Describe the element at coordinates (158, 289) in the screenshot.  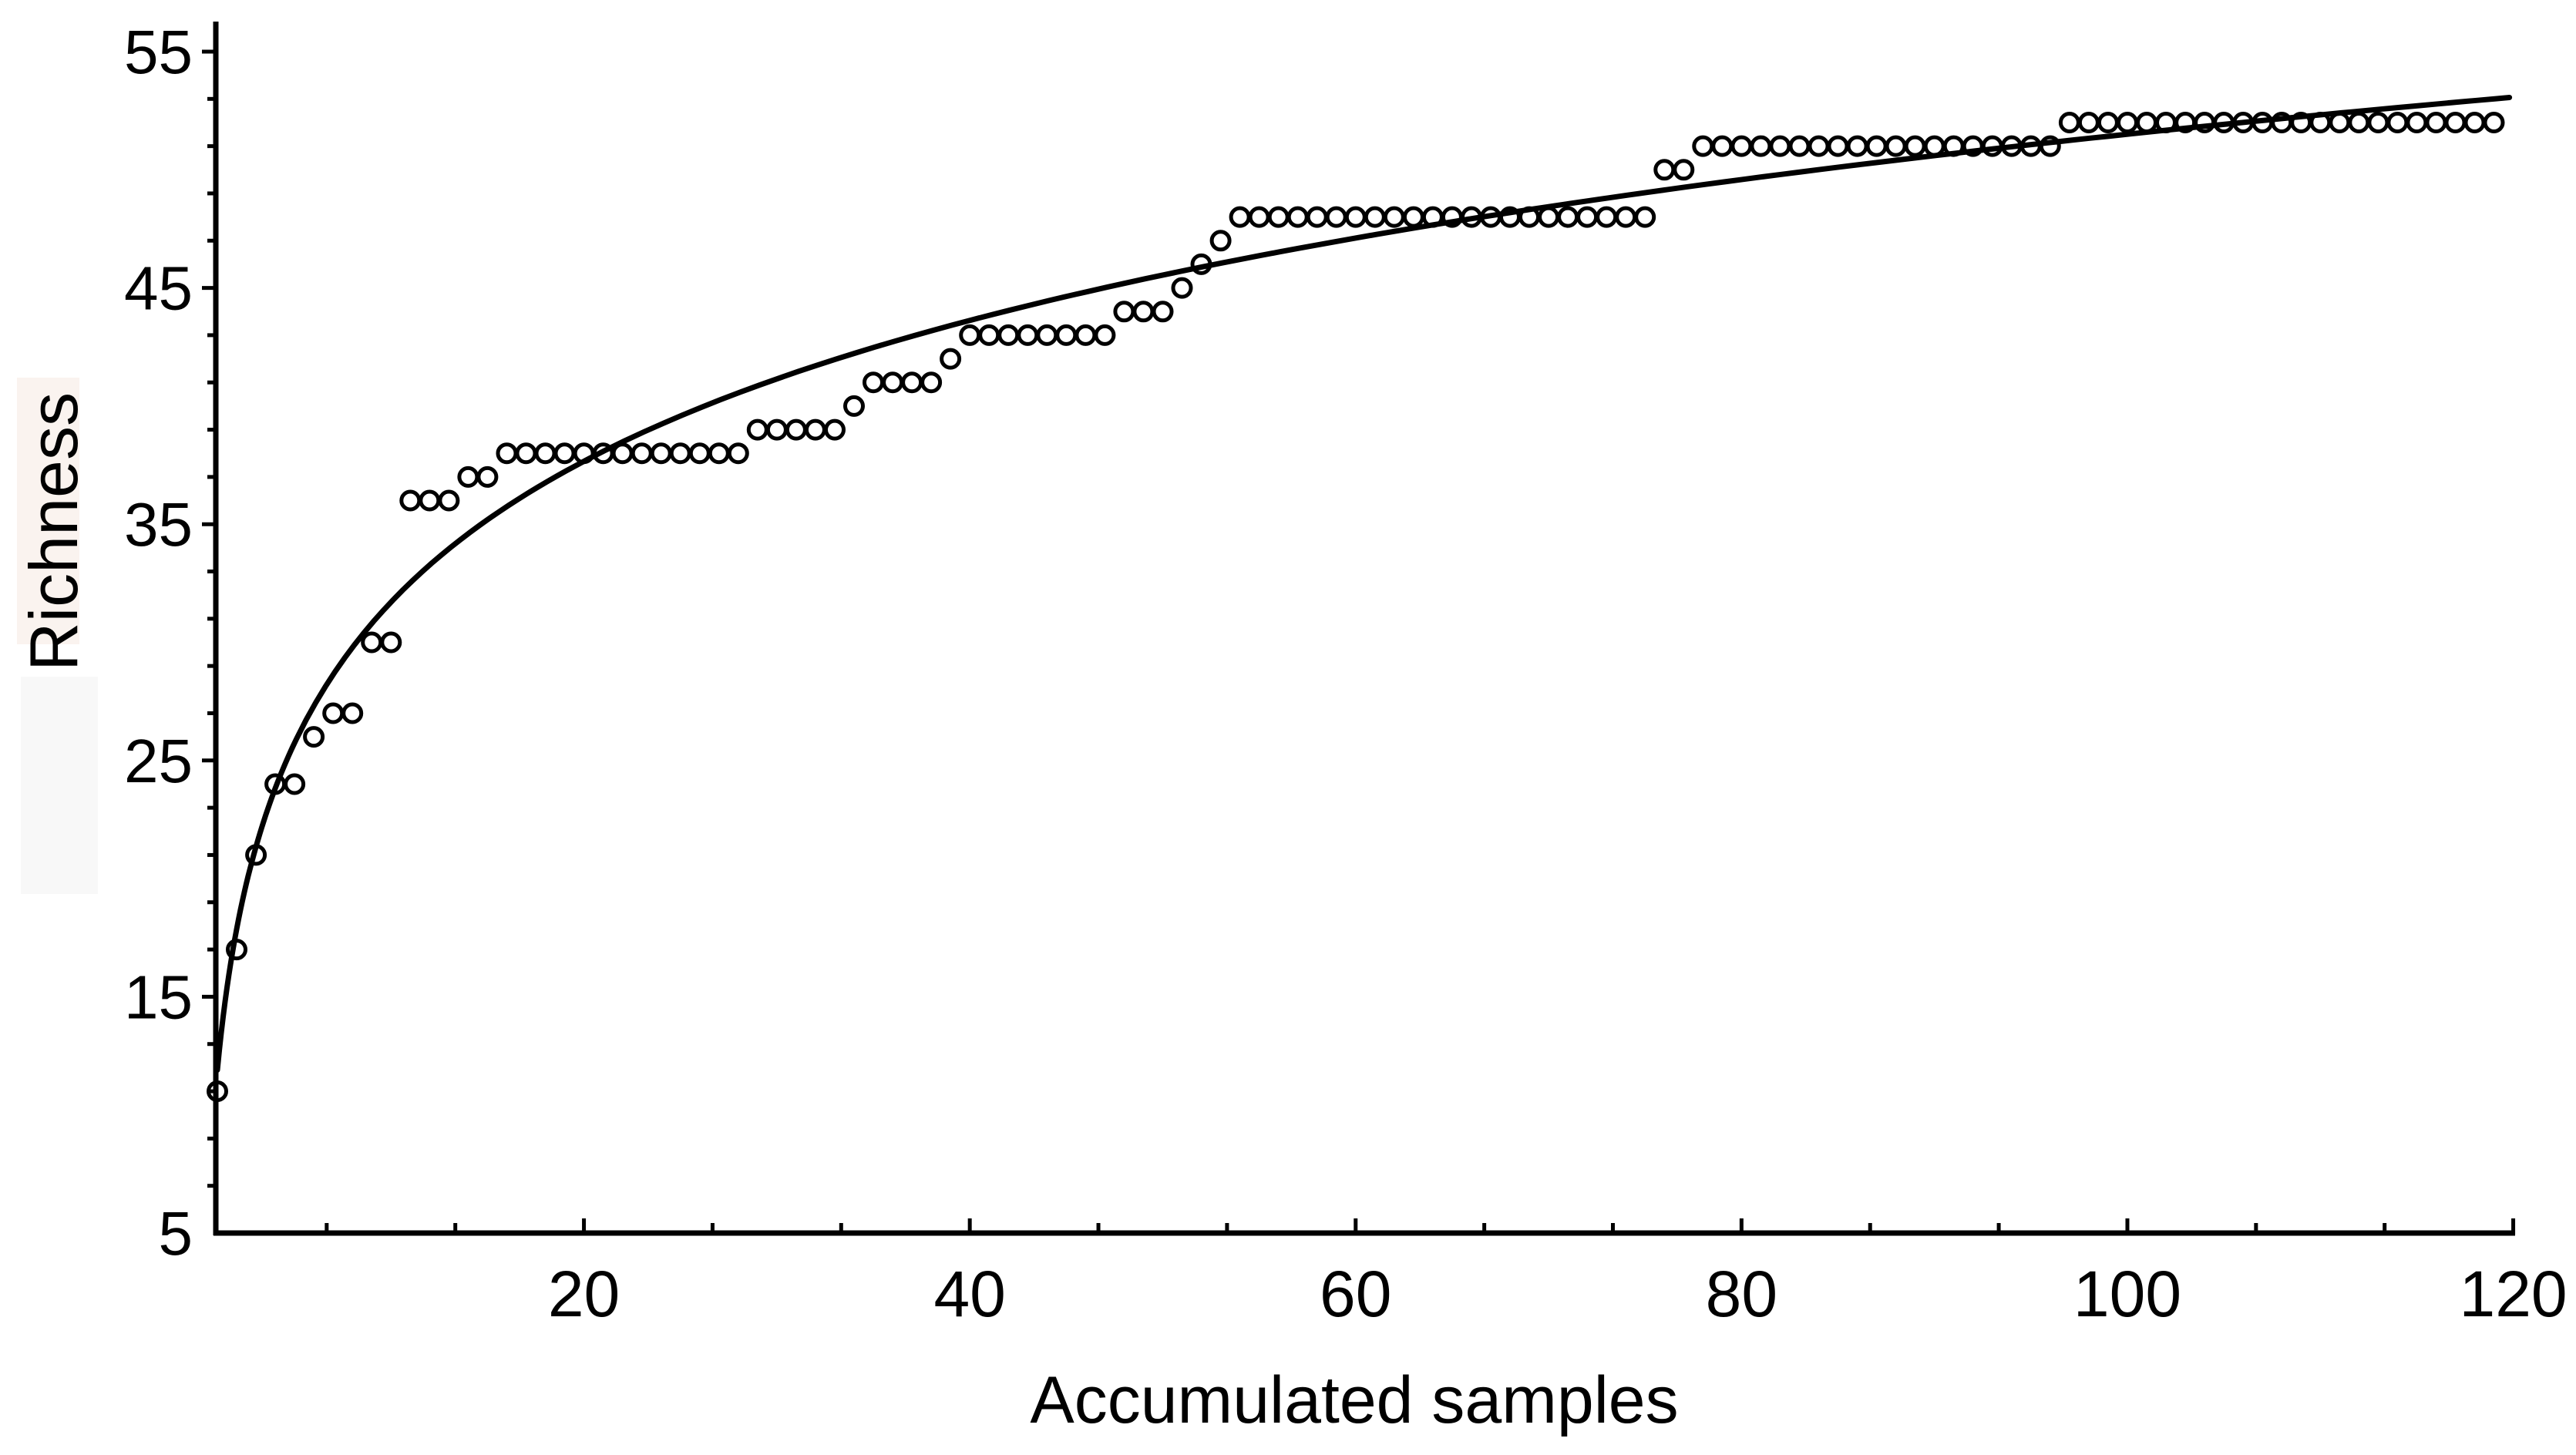
I see `y-tick-label: 45` at that location.